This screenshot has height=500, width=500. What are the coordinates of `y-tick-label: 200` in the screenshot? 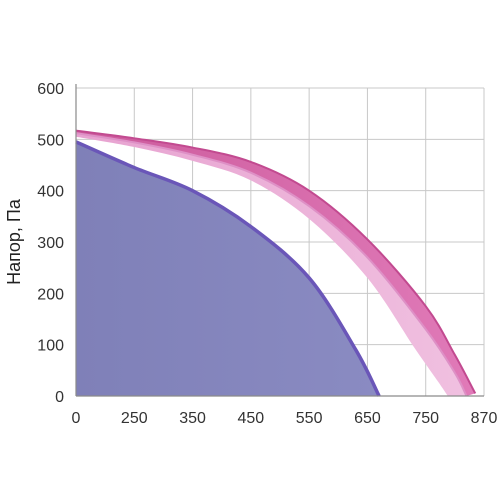 It's located at (50, 294).